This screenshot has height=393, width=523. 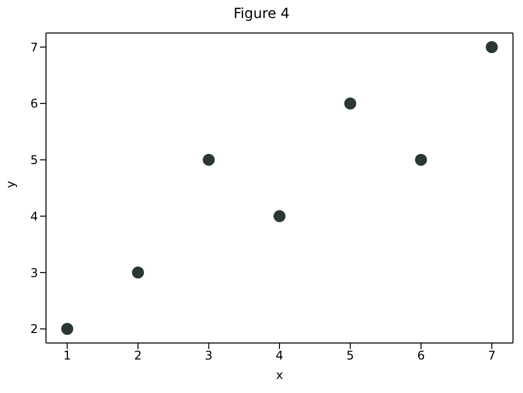 I want to click on x-tick-label: 4, so click(x=280, y=355).